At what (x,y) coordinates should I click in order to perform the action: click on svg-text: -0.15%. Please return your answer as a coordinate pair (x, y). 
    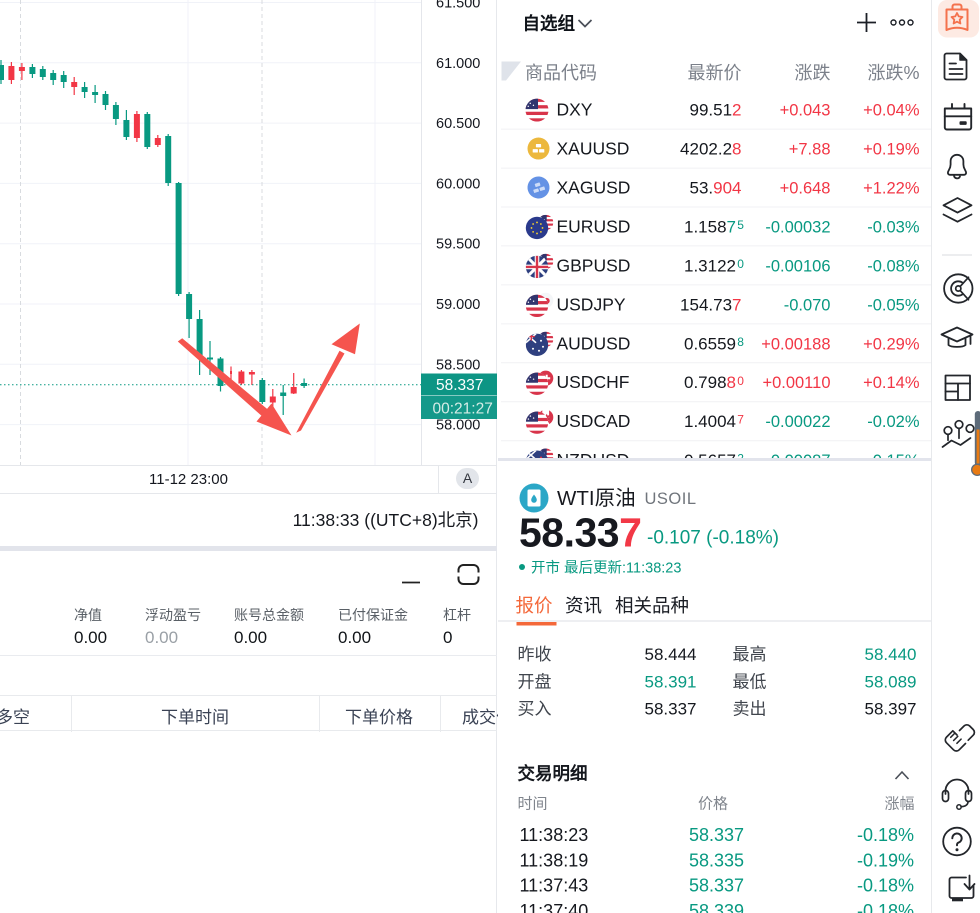
    Looking at the image, I should click on (893, 455).